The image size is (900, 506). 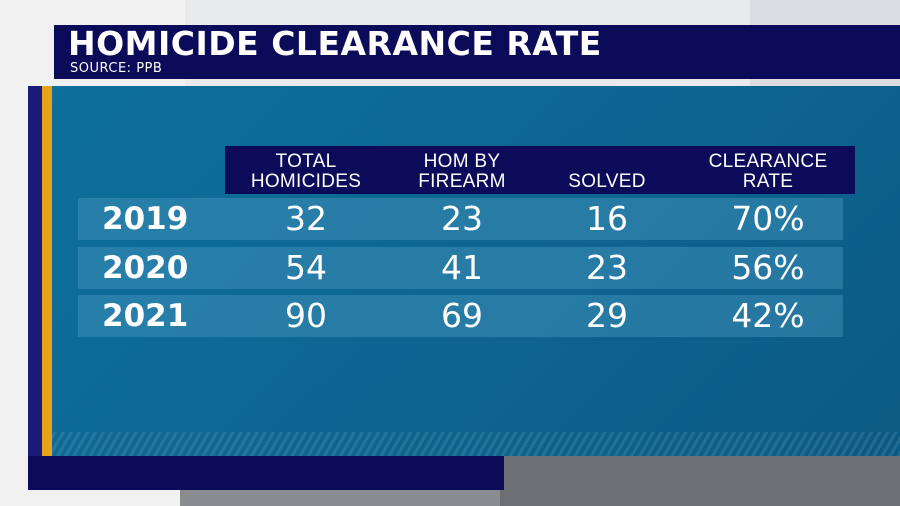 What do you see at coordinates (35, 288) in the screenshot?
I see `navy-accent-stripe` at bounding box center [35, 288].